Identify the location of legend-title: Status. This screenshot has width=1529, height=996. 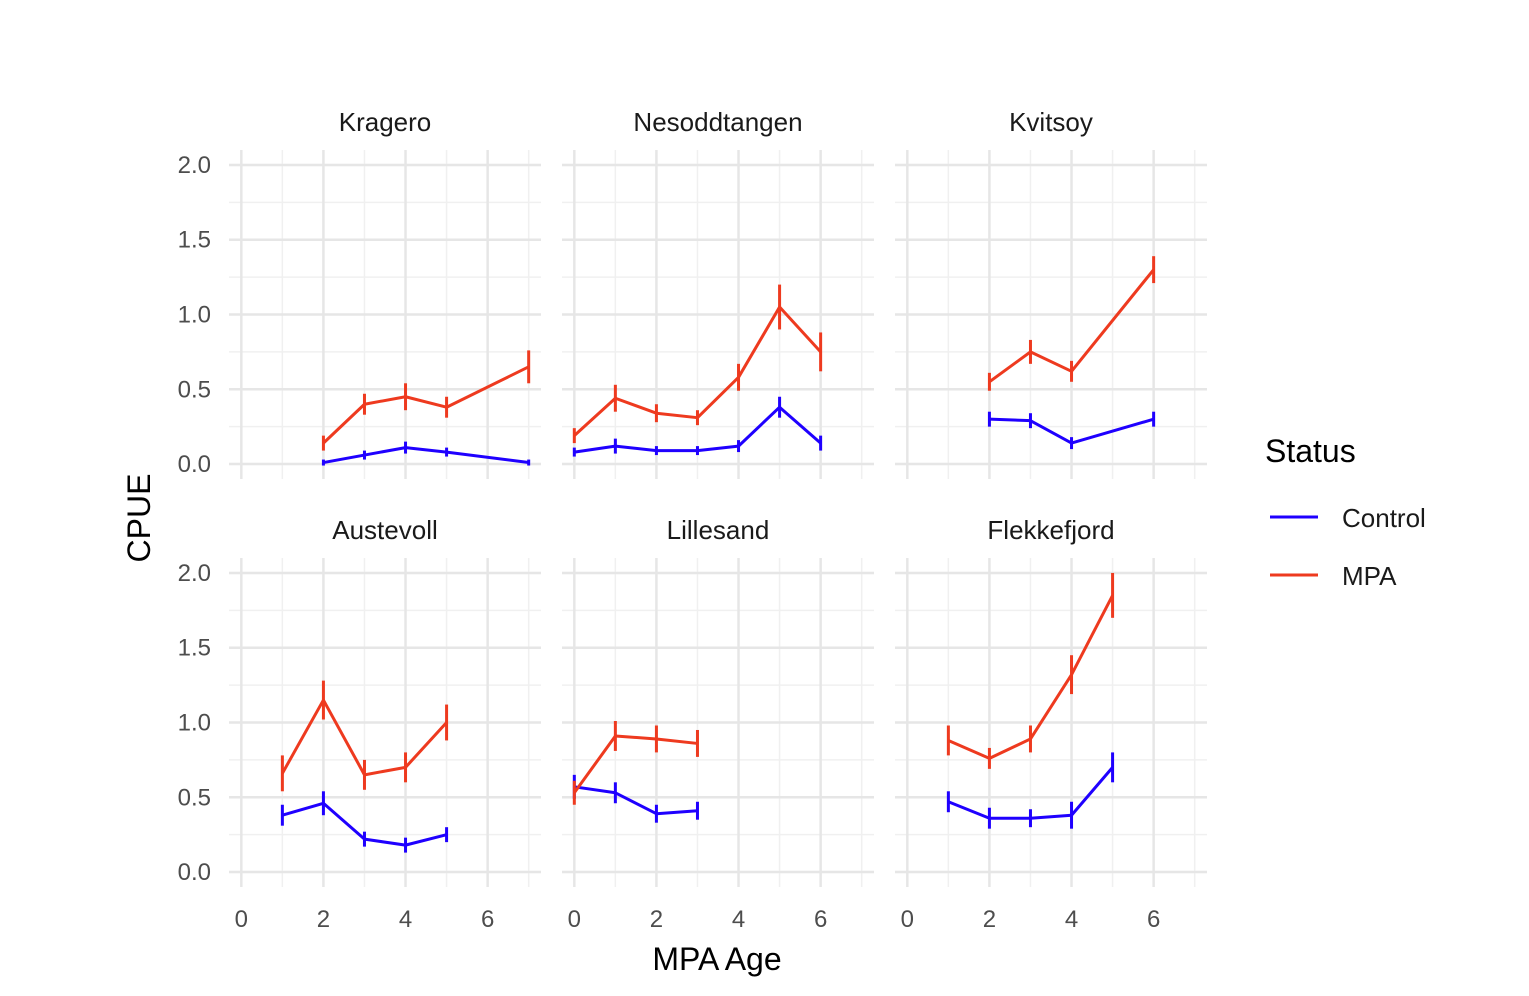
(1310, 451).